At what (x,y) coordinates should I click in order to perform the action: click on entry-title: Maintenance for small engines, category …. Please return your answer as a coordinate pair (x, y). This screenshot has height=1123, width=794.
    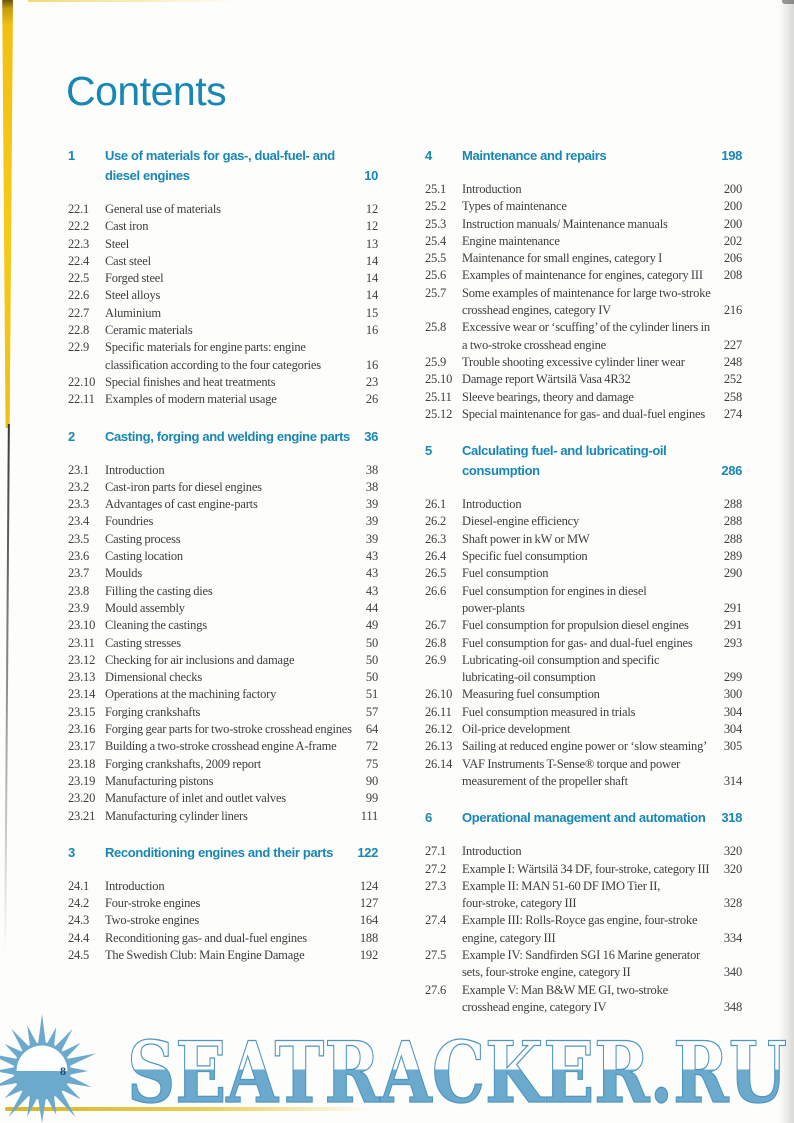
    Looking at the image, I should click on (562, 258).